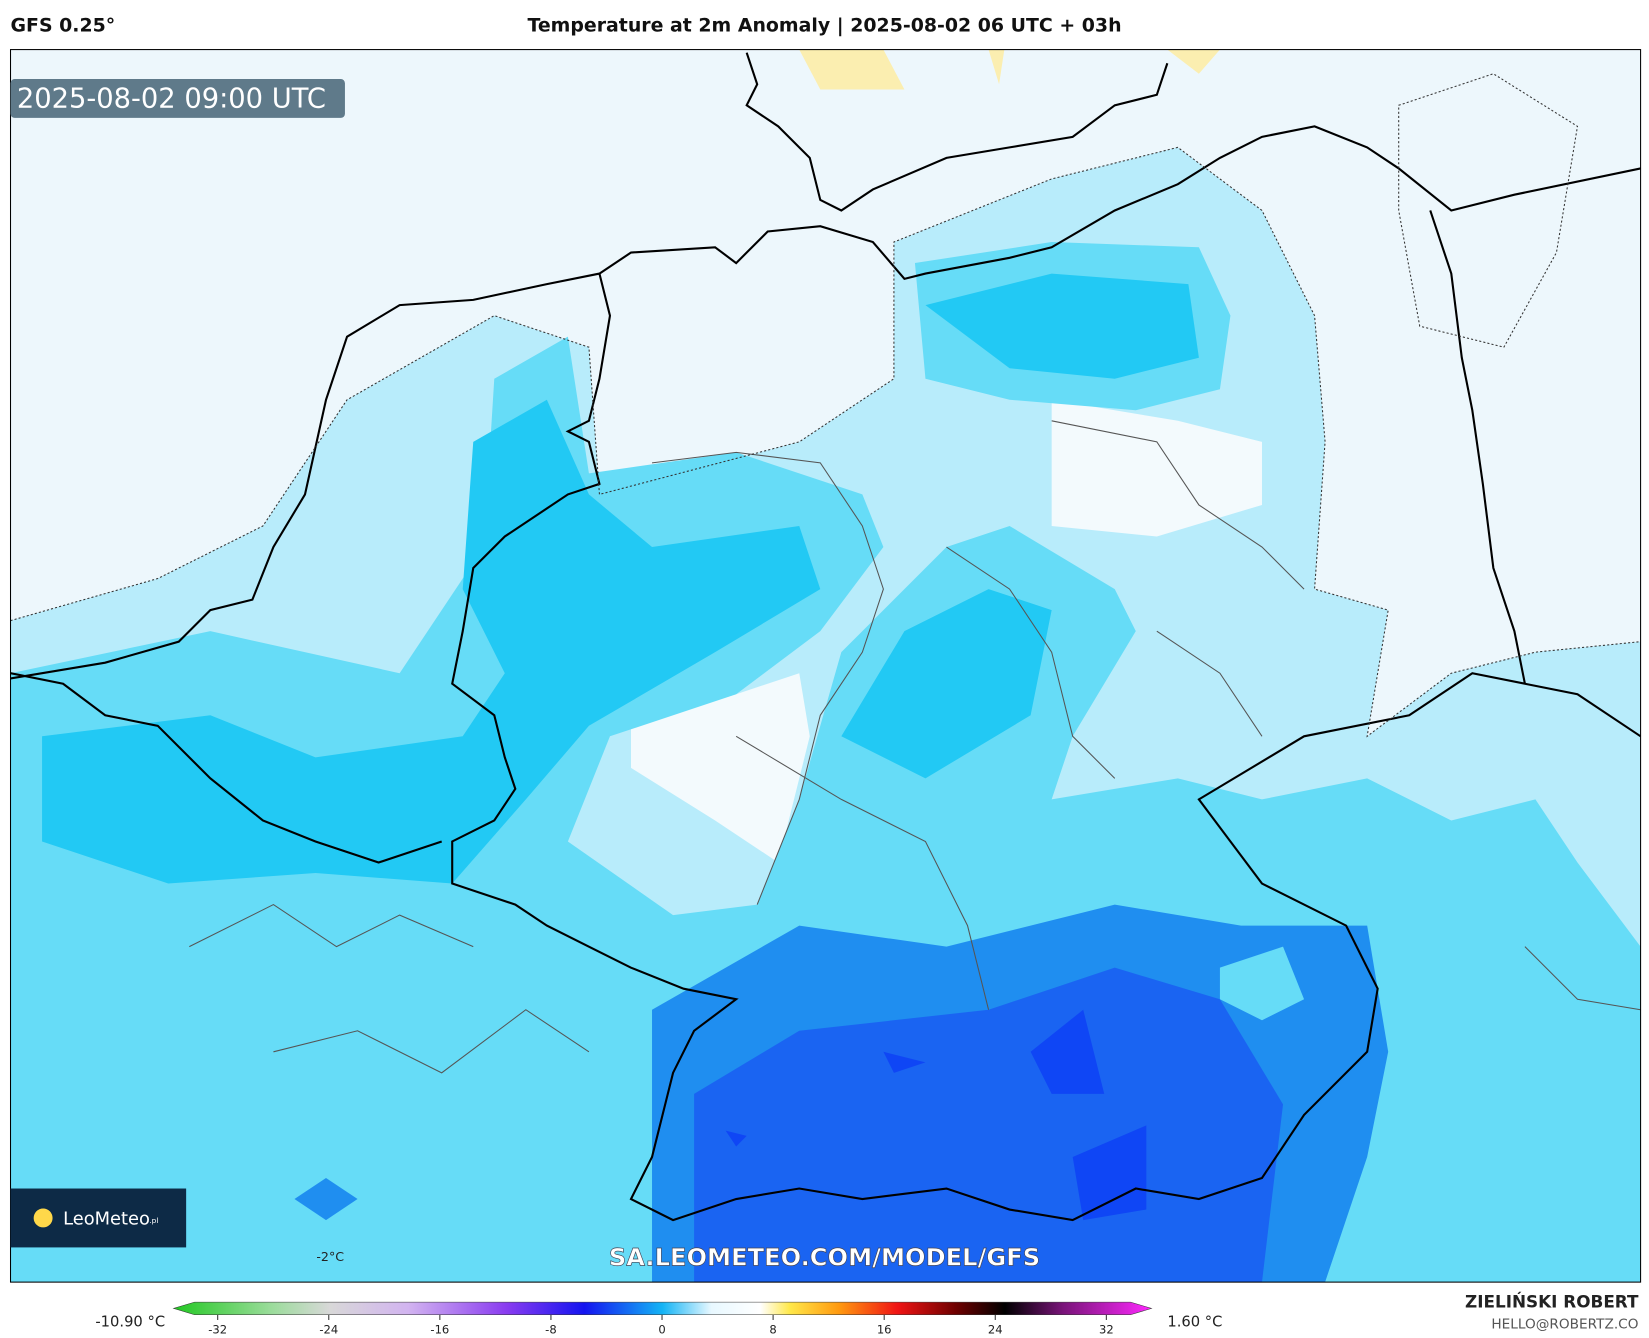 This screenshot has width=1649, height=1338. Describe the element at coordinates (171, 98) in the screenshot. I see `valid-time: 2025-08-02 09:00 UTC` at that location.